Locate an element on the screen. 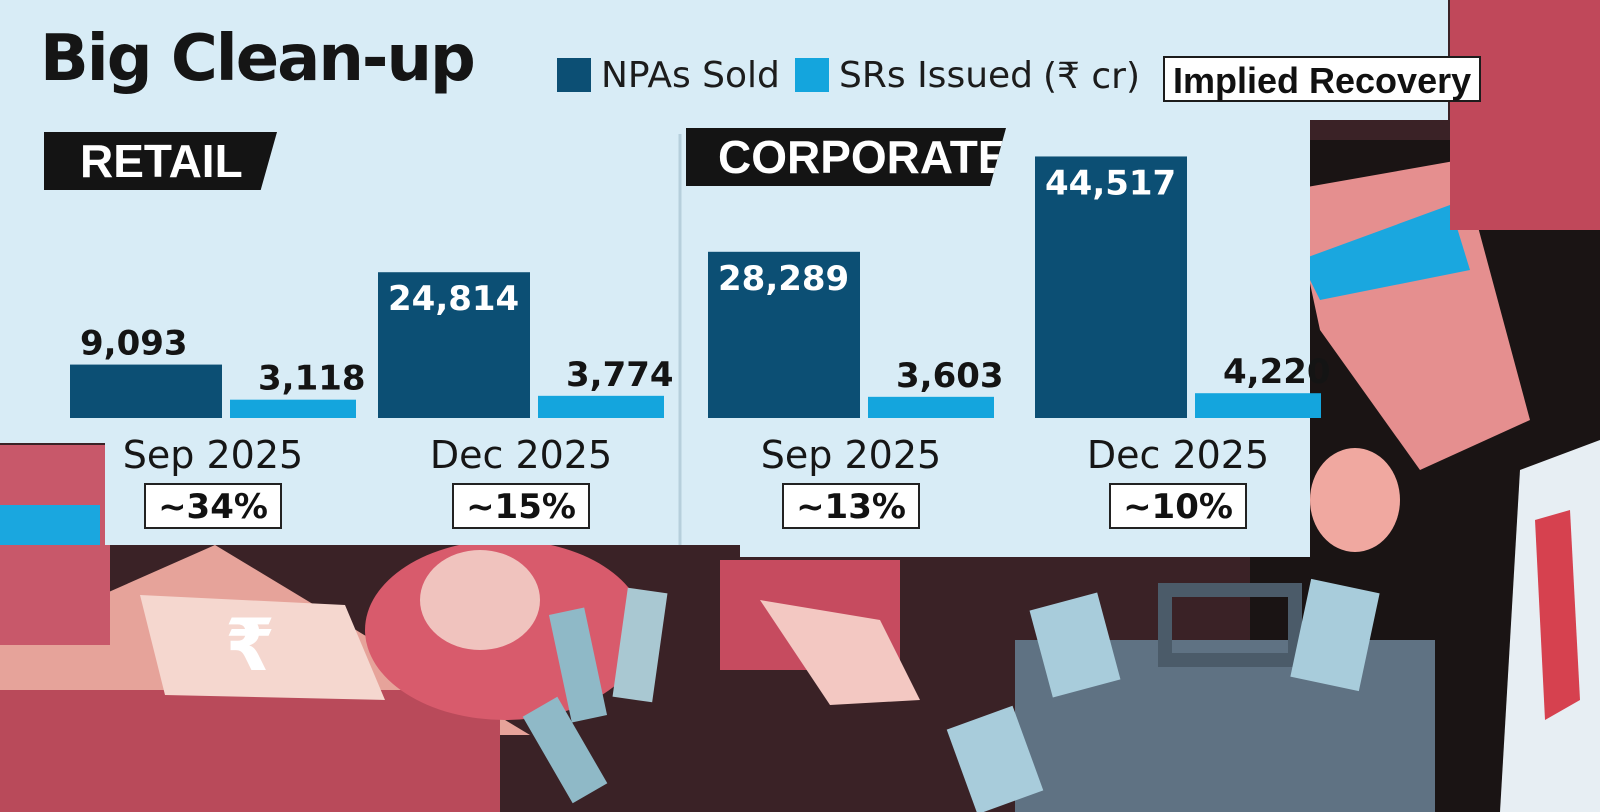 The height and width of the screenshot is (812, 1600). corporate-section-label: CORPORATE is located at coordinates (846, 157).